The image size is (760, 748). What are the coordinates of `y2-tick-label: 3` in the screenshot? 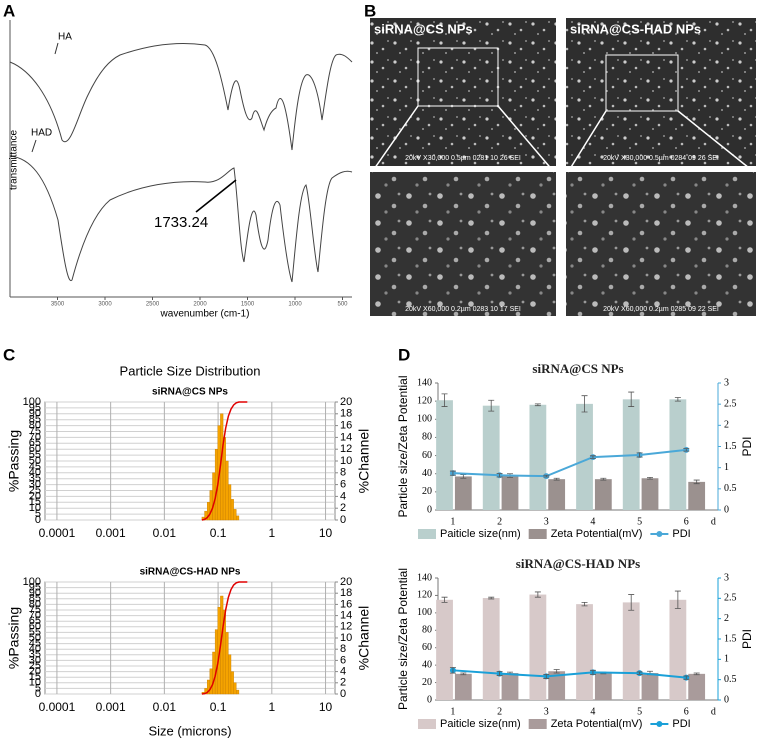 It's located at (726, 382).